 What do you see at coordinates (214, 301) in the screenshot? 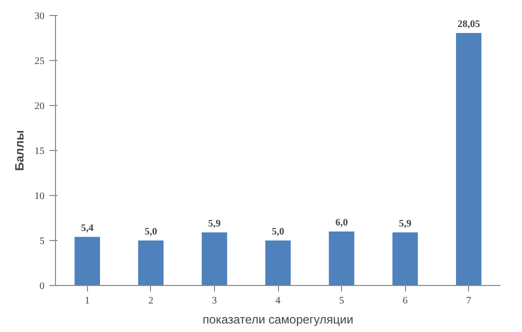
I see `x-tick-label: 3` at bounding box center [214, 301].